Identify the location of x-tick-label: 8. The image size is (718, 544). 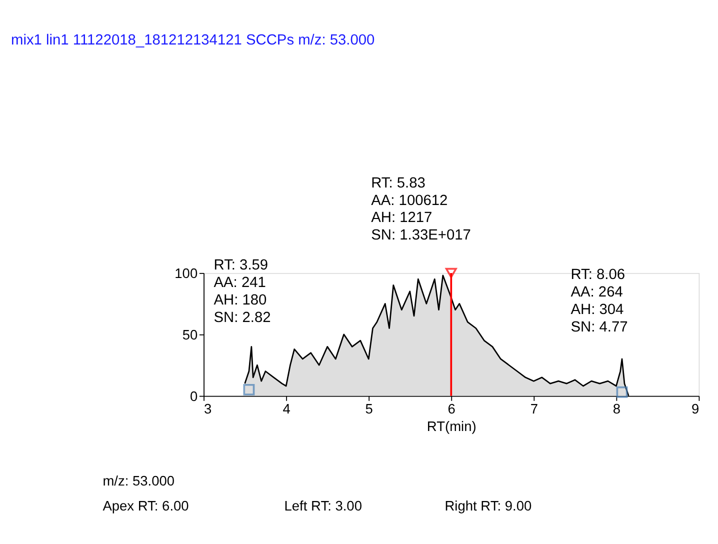
(616, 409).